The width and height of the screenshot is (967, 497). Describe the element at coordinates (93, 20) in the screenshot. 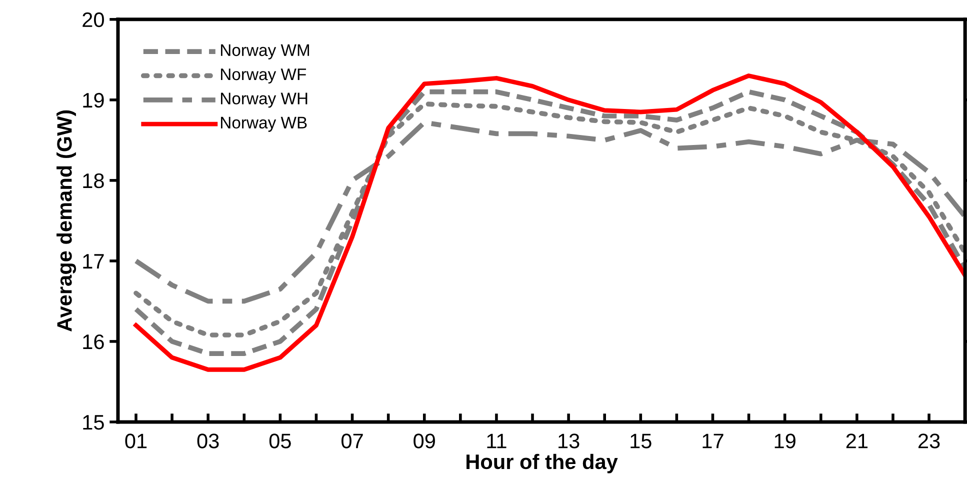

I see `y-tick-label: 20` at that location.